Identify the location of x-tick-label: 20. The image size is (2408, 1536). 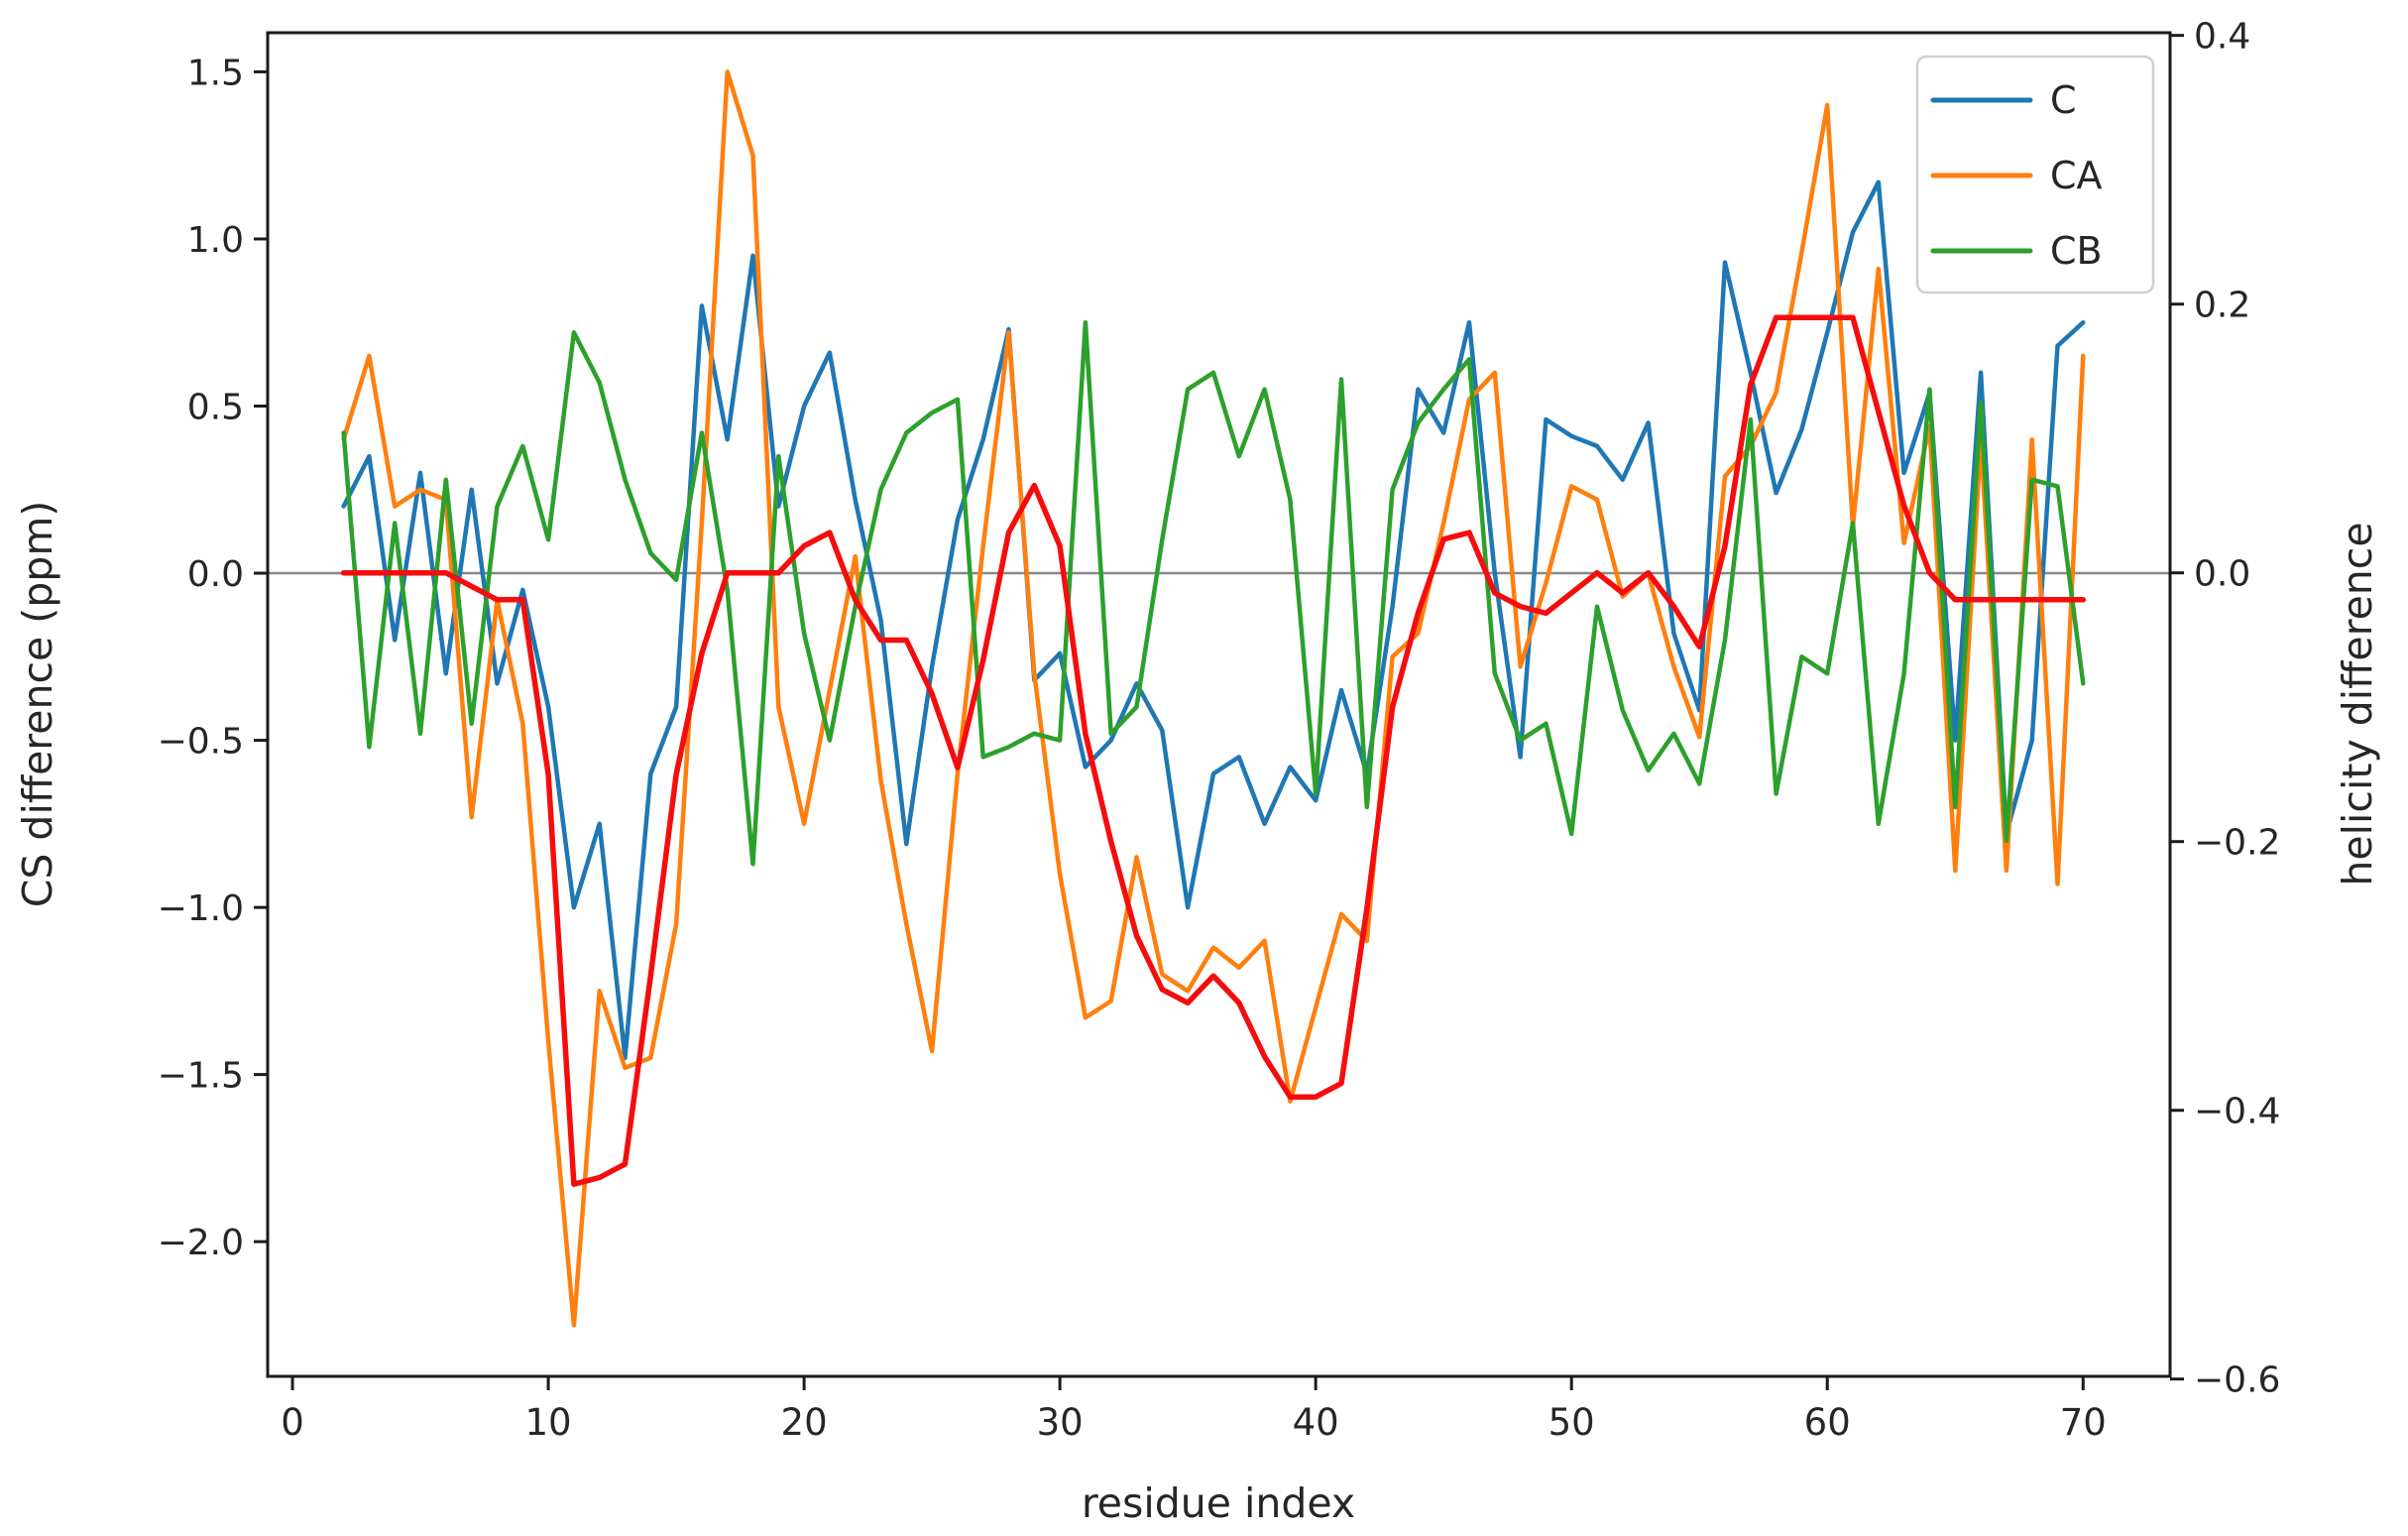
(804, 1423).